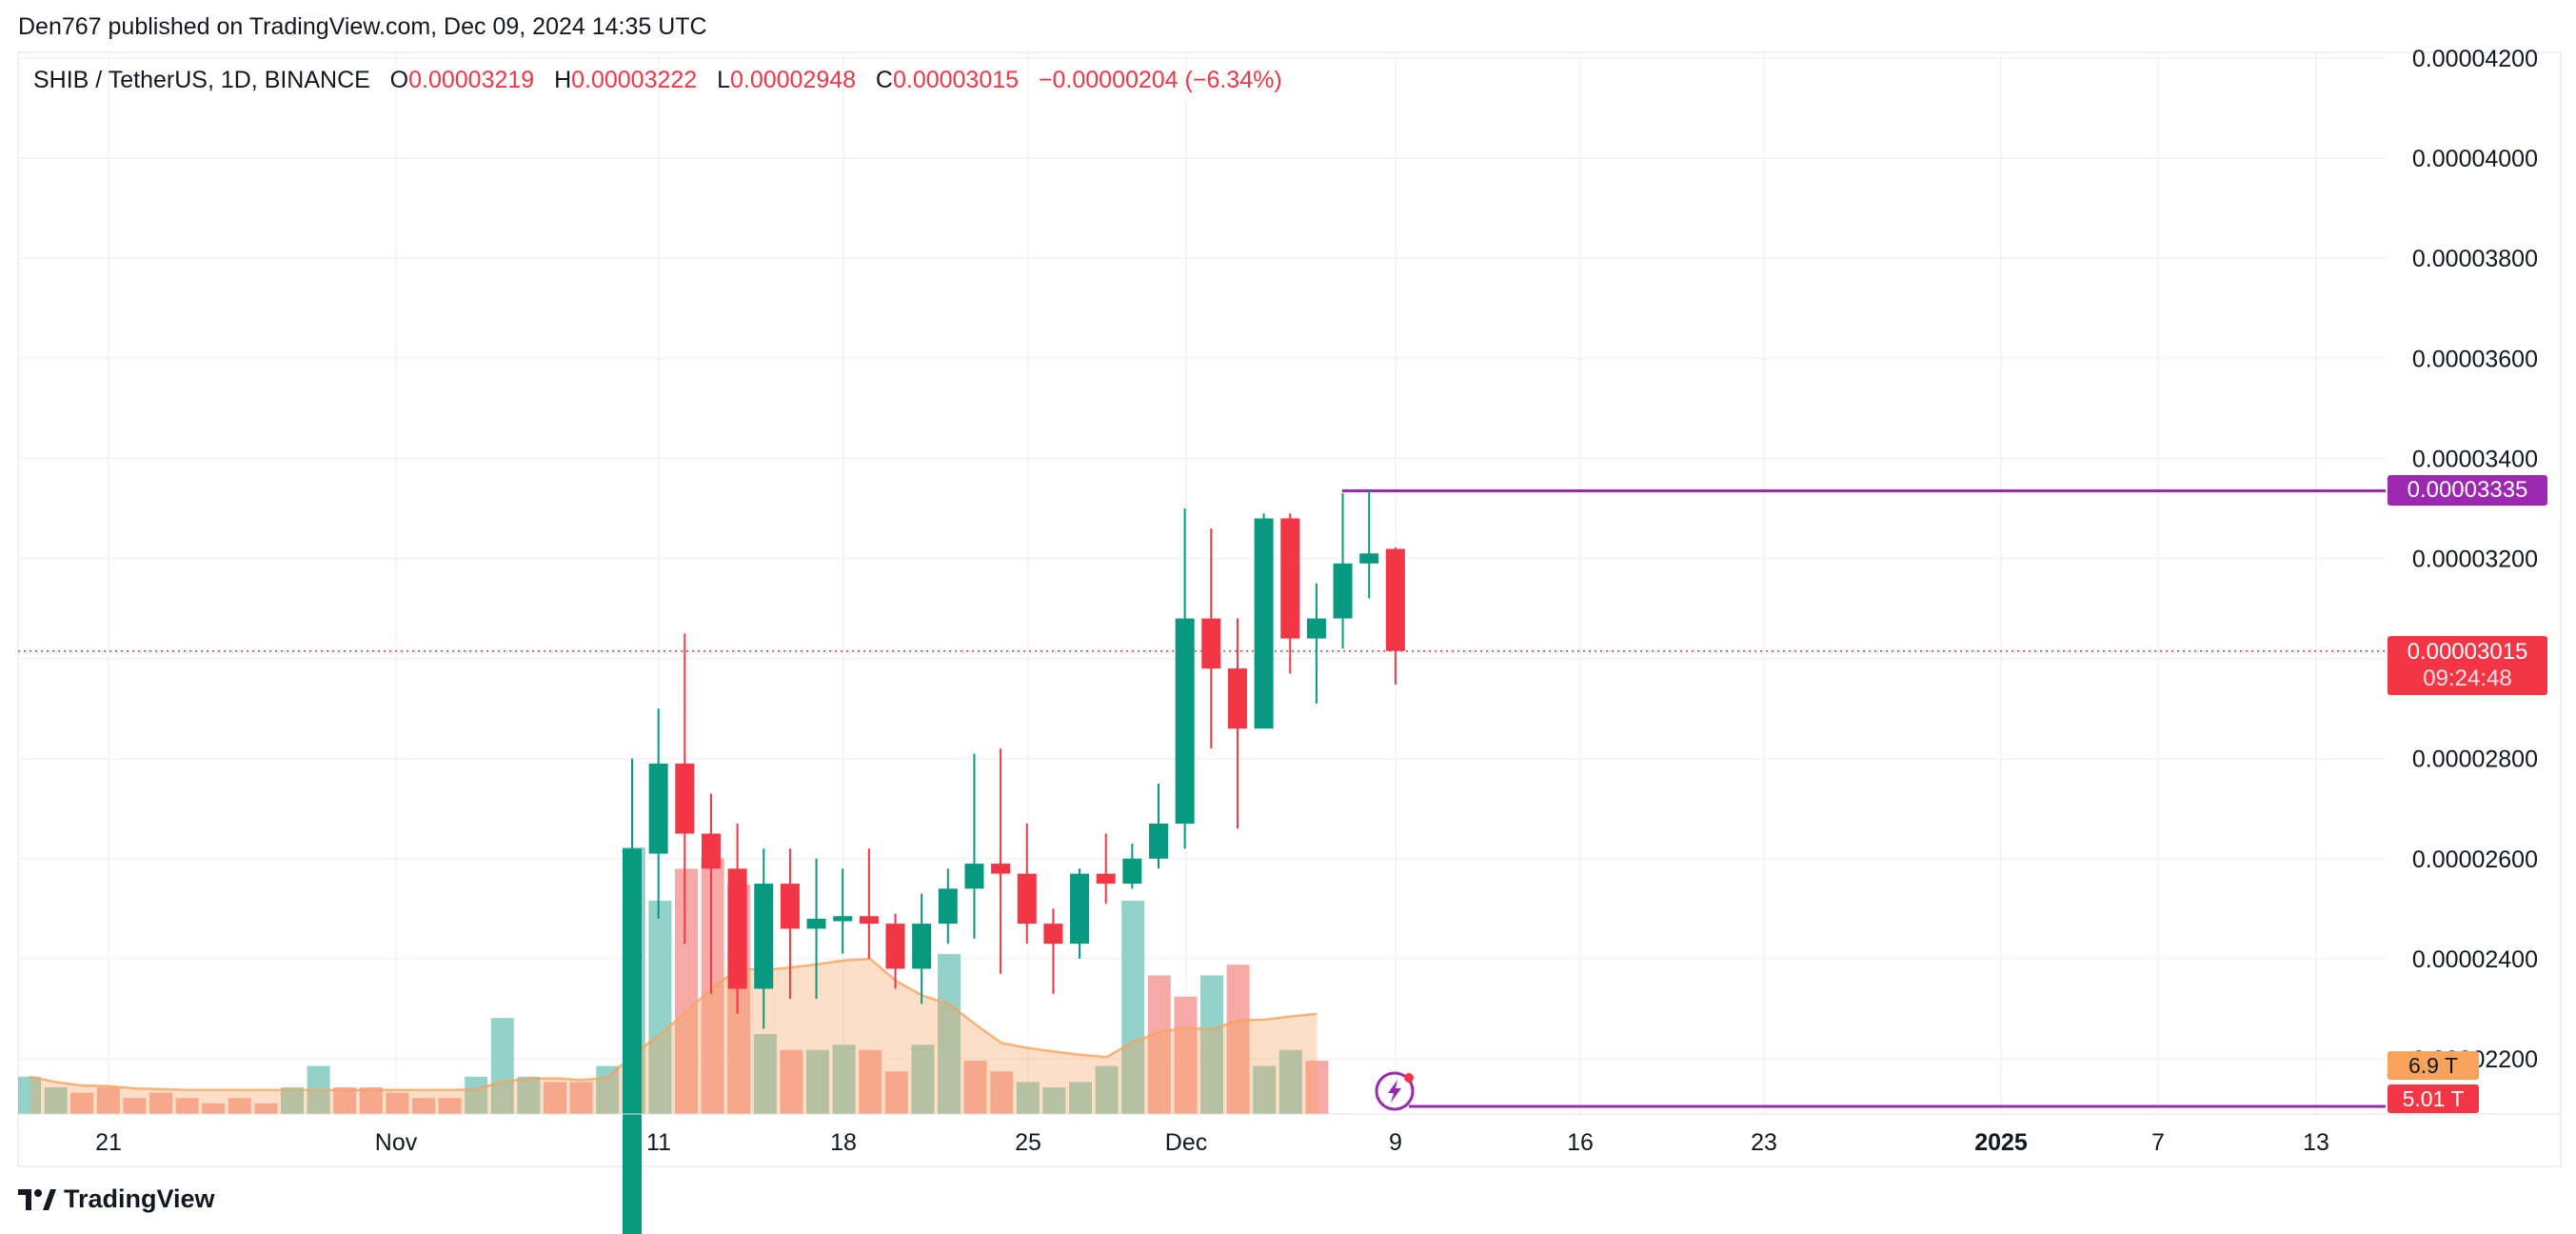 This screenshot has width=2576, height=1234. What do you see at coordinates (201, 80) in the screenshot?
I see `legend-symbol: SHIB / TetherUS, 1D, BINANCE` at bounding box center [201, 80].